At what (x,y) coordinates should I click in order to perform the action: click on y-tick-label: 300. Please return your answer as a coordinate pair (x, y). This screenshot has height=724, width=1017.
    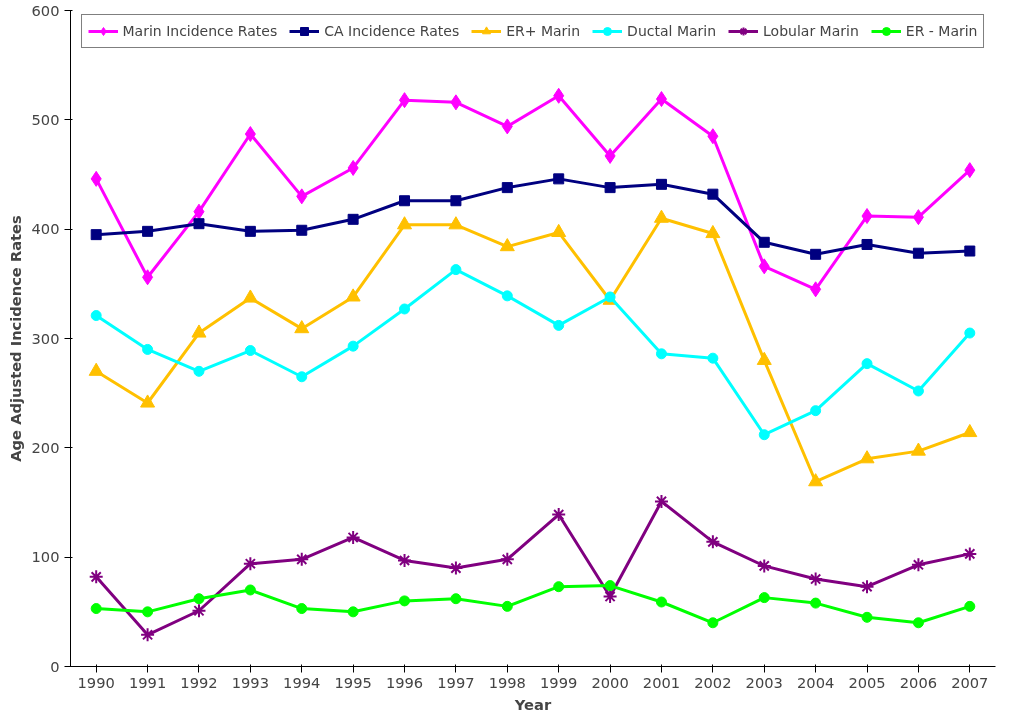
    Looking at the image, I should click on (45, 338).